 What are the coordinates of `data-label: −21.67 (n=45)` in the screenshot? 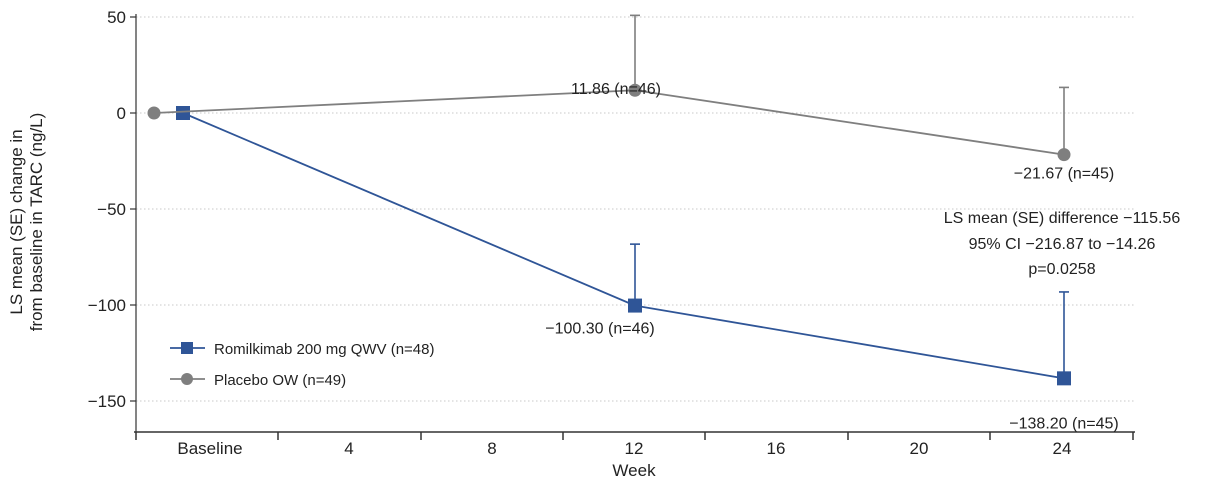 It's located at (1064, 174).